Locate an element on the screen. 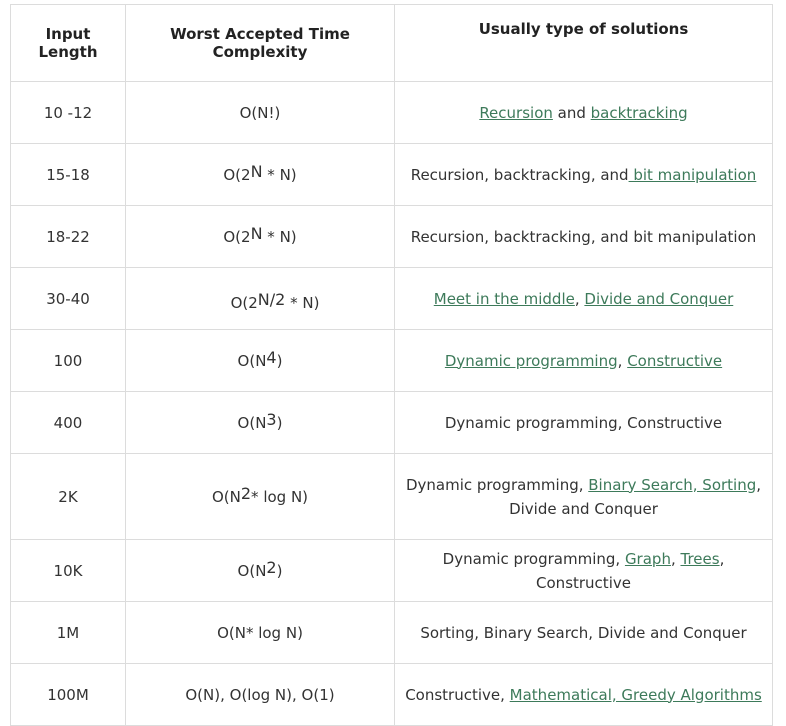  solution-text: , is located at coordinates (579, 298).